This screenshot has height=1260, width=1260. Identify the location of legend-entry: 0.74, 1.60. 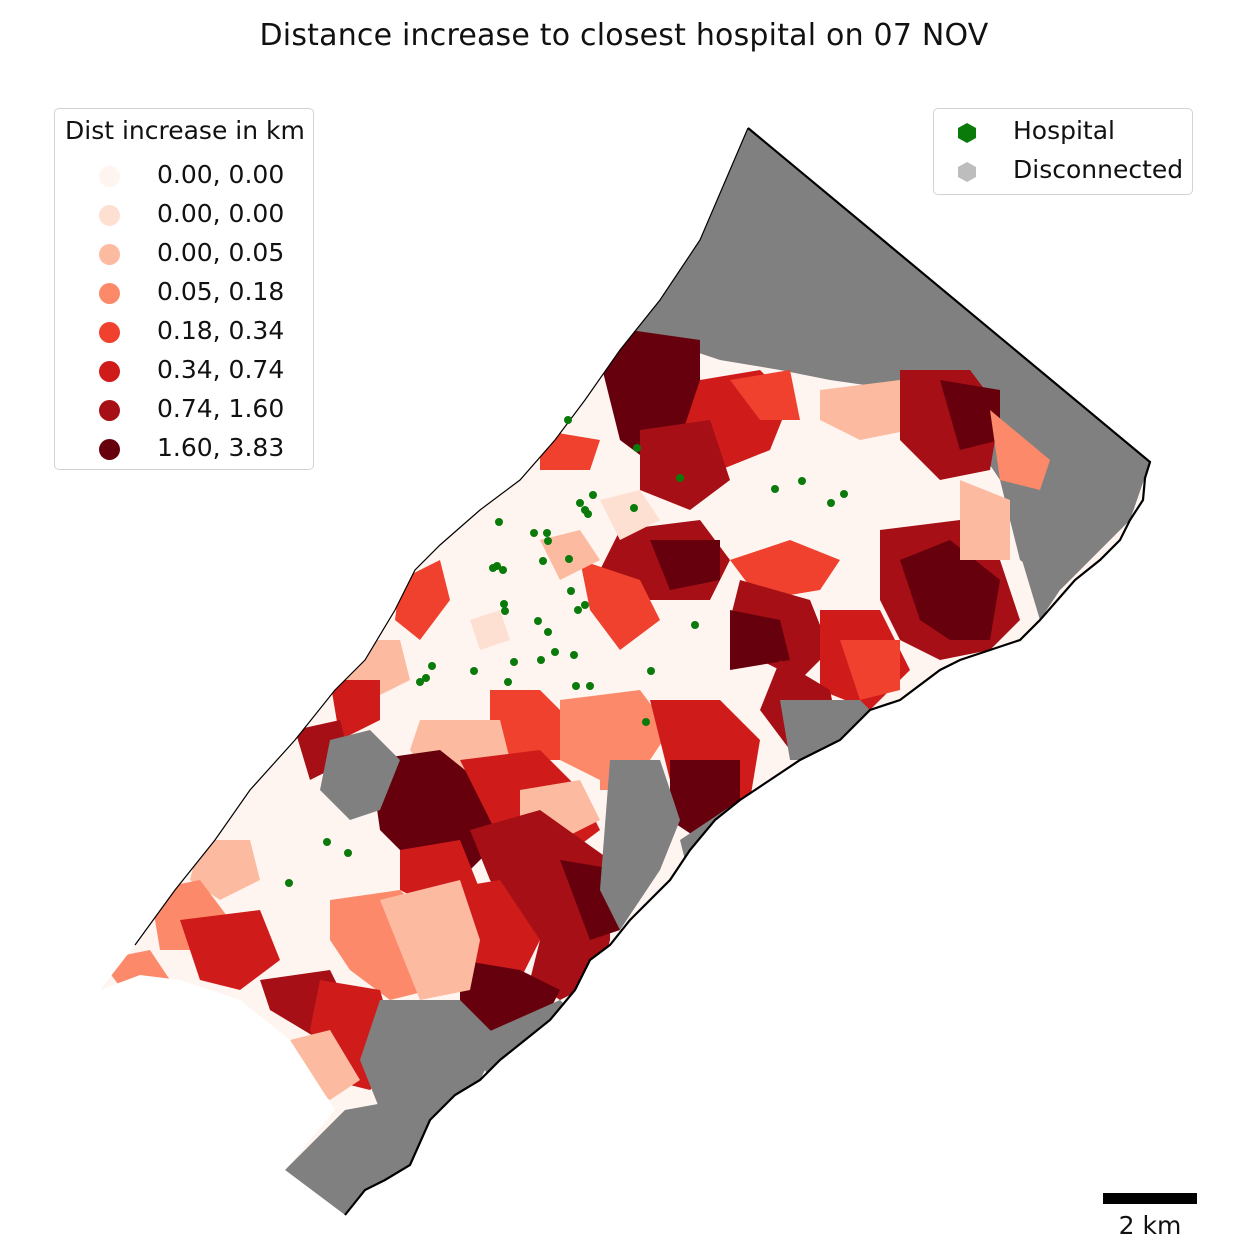
(184, 410).